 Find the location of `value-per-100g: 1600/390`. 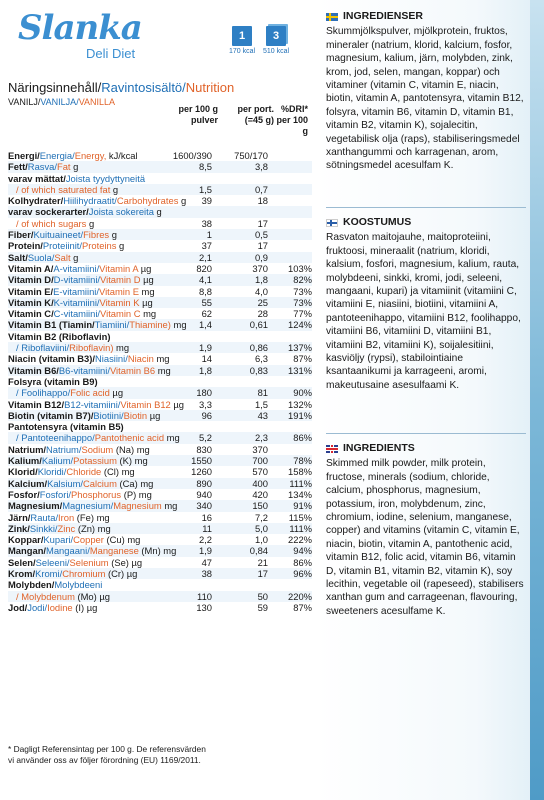

value-per-100g: 1600/390 is located at coordinates (192, 155).